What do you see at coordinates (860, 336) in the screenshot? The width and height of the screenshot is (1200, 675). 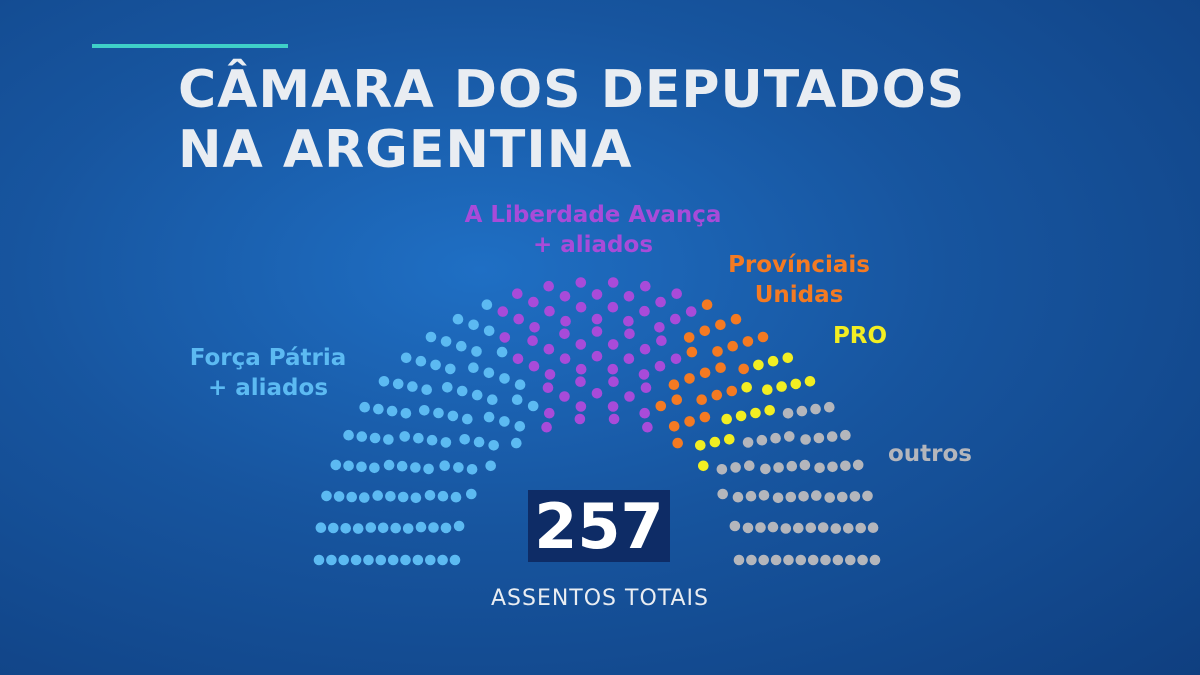 I see `party-label-3: PRO` at bounding box center [860, 336].